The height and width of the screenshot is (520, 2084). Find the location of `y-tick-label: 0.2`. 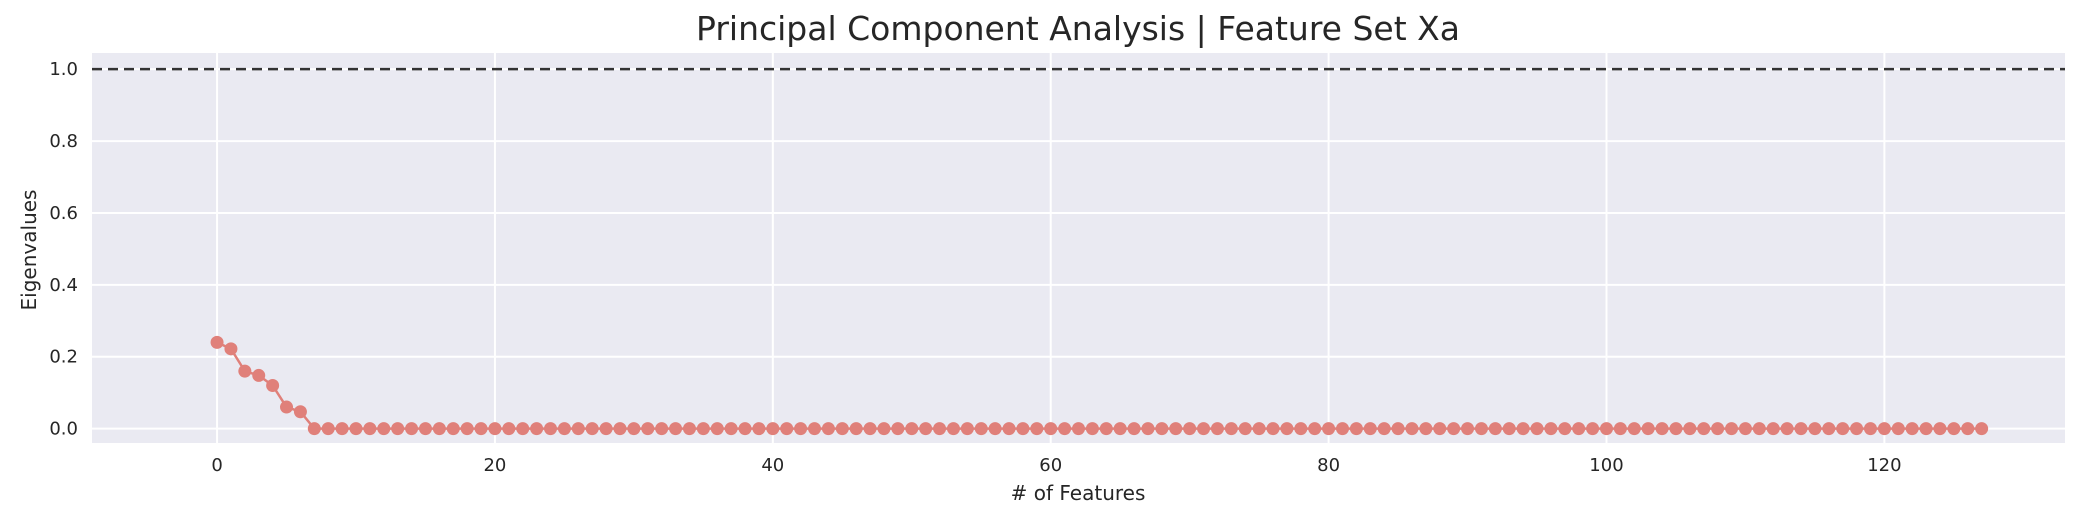

y-tick-label: 0.2 is located at coordinates (63, 357).